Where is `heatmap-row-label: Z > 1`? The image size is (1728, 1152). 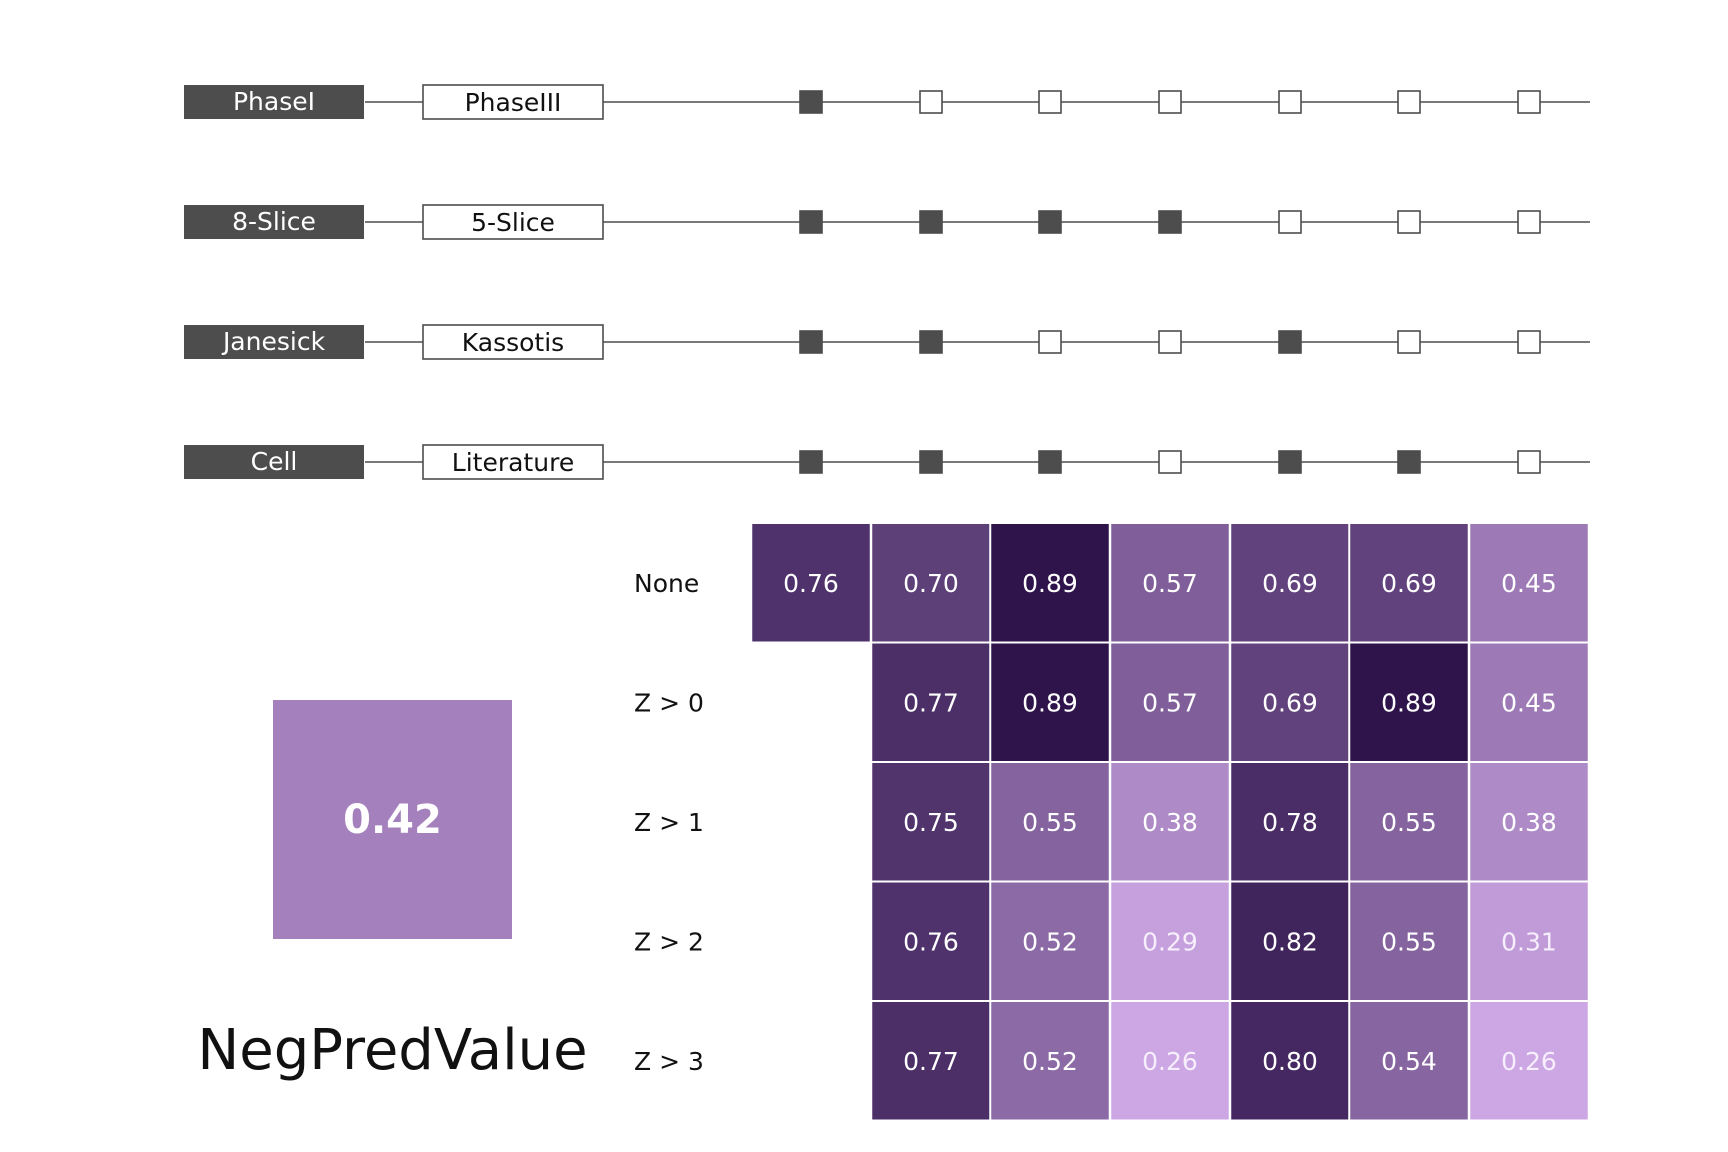
heatmap-row-label: Z > 1 is located at coordinates (669, 822).